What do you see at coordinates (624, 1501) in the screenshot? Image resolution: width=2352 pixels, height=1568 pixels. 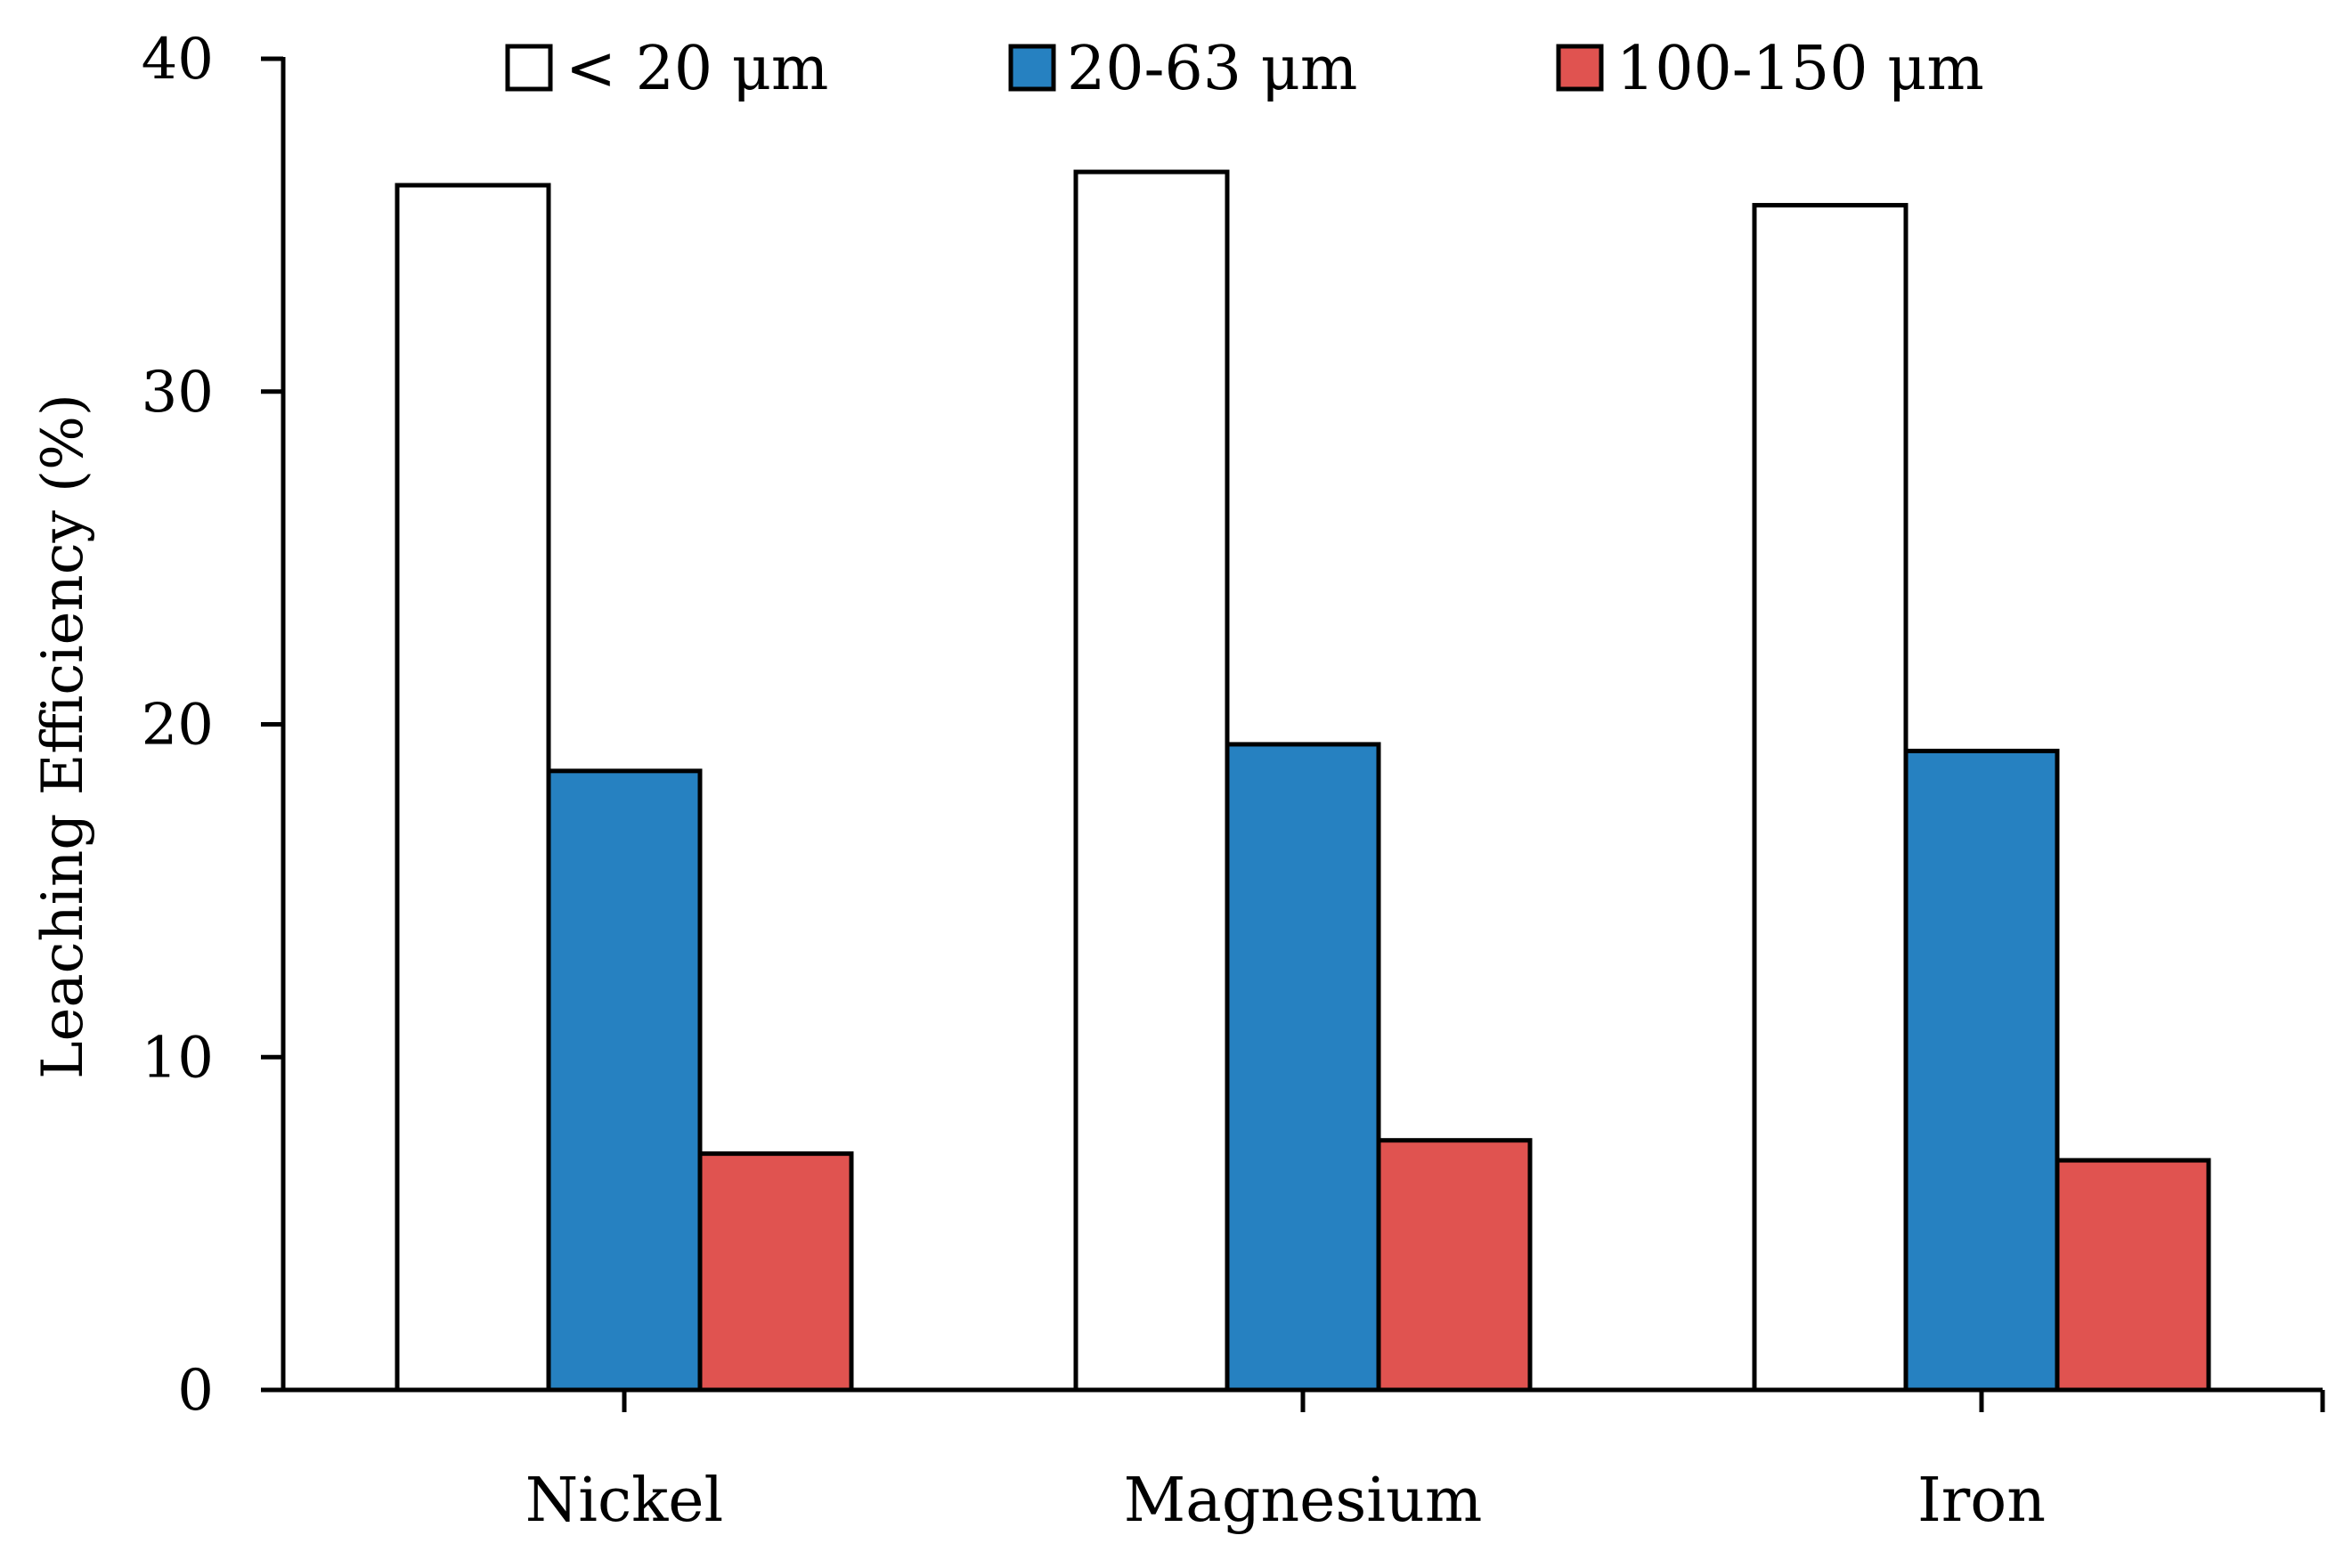 I see `x-tick-label-nickel: Nickel` at bounding box center [624, 1501].